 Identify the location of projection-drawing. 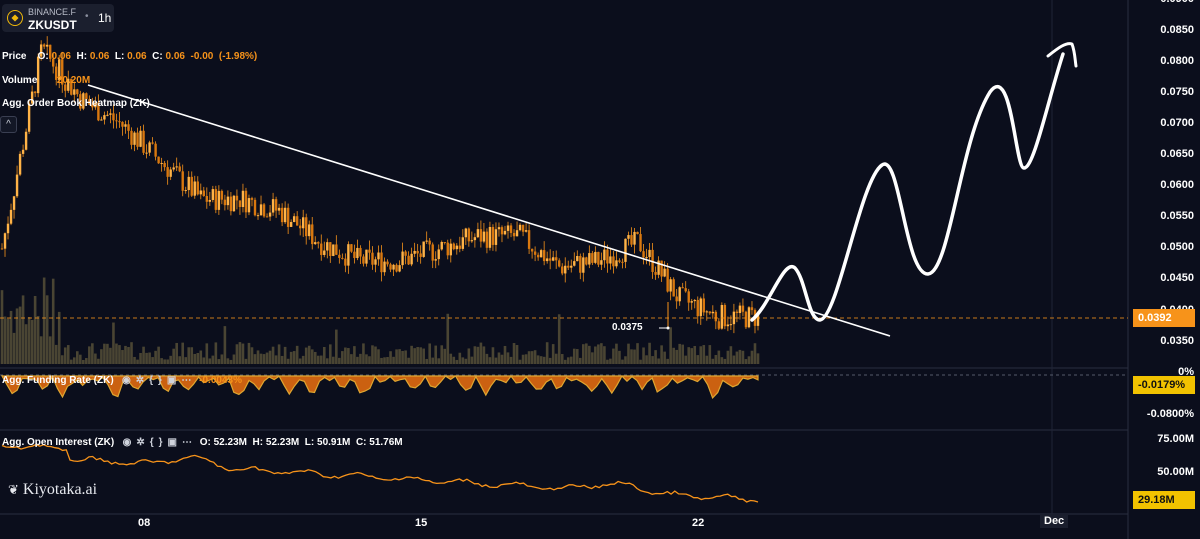
(907, 187).